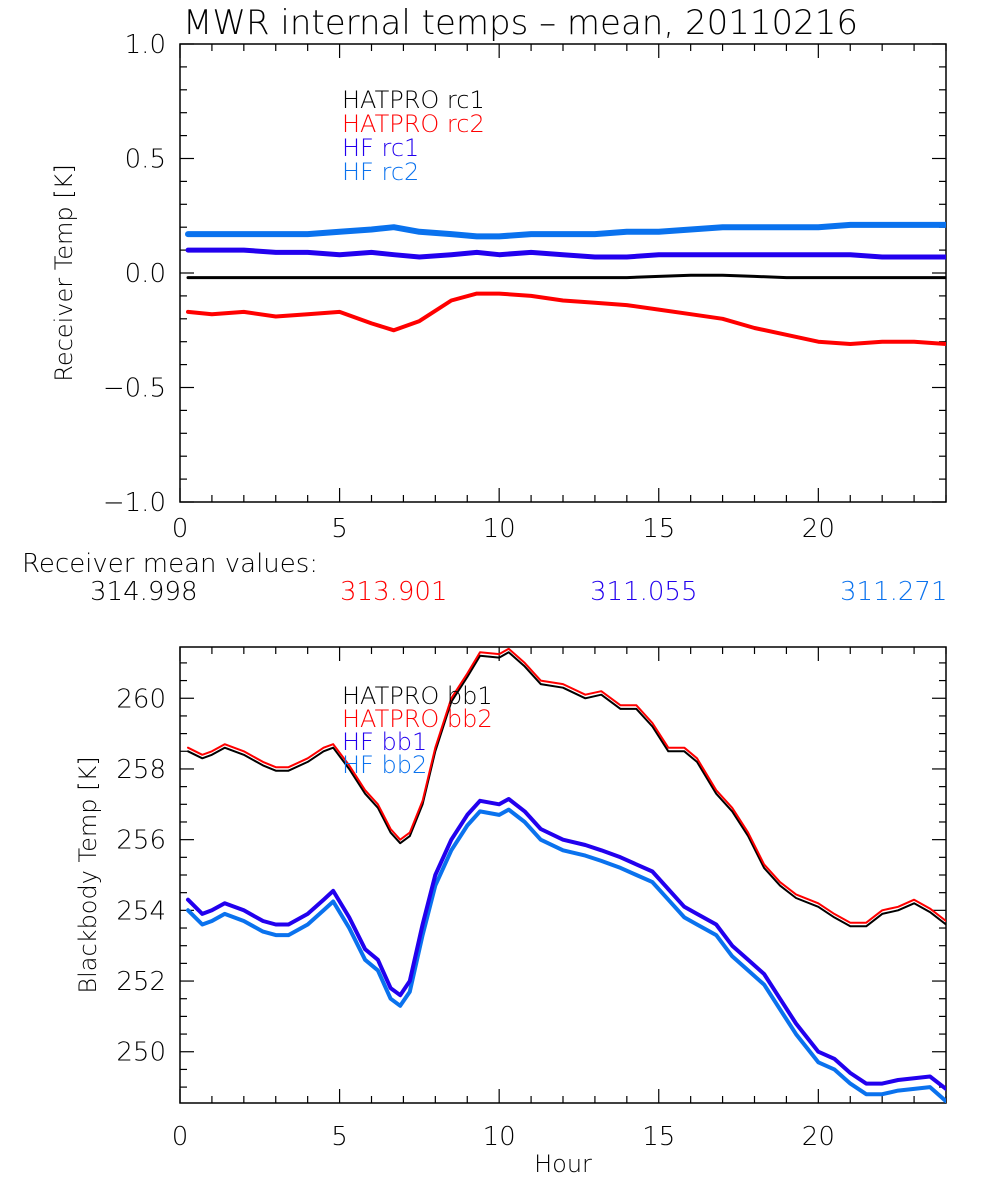  I want to click on figure-title: MWR internal temps – mean, 20110216, so click(520, 23).